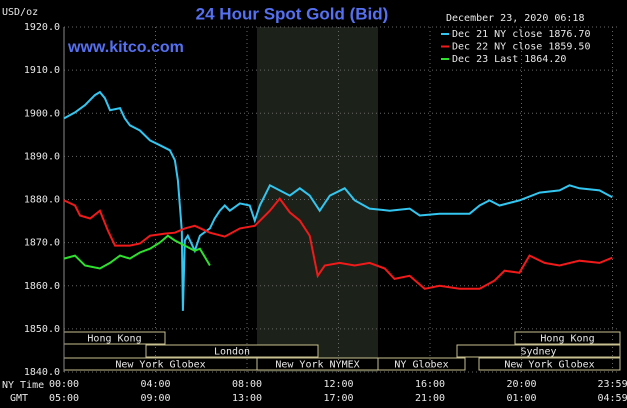 The image size is (627, 408). I want to click on session-label: London, so click(232, 352).